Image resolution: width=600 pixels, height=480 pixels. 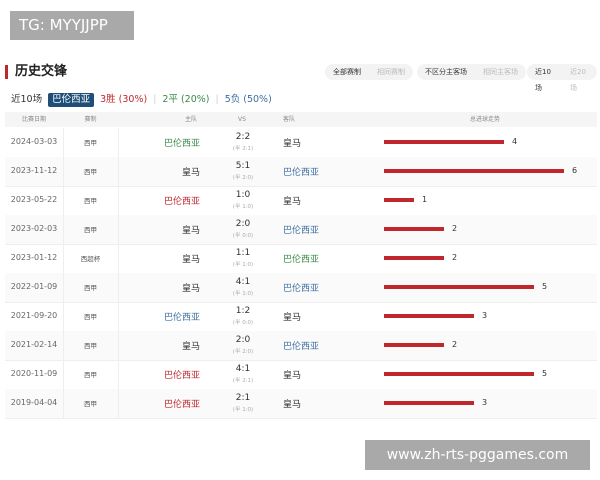 I want to click on full-score: 2:0, so click(x=243, y=224).